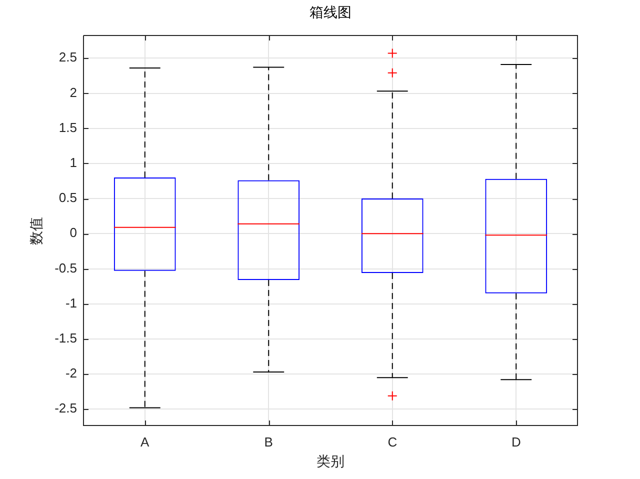 Image resolution: width=640 pixels, height=479 pixels. What do you see at coordinates (516, 442) in the screenshot?
I see `x-tick-label: D` at bounding box center [516, 442].